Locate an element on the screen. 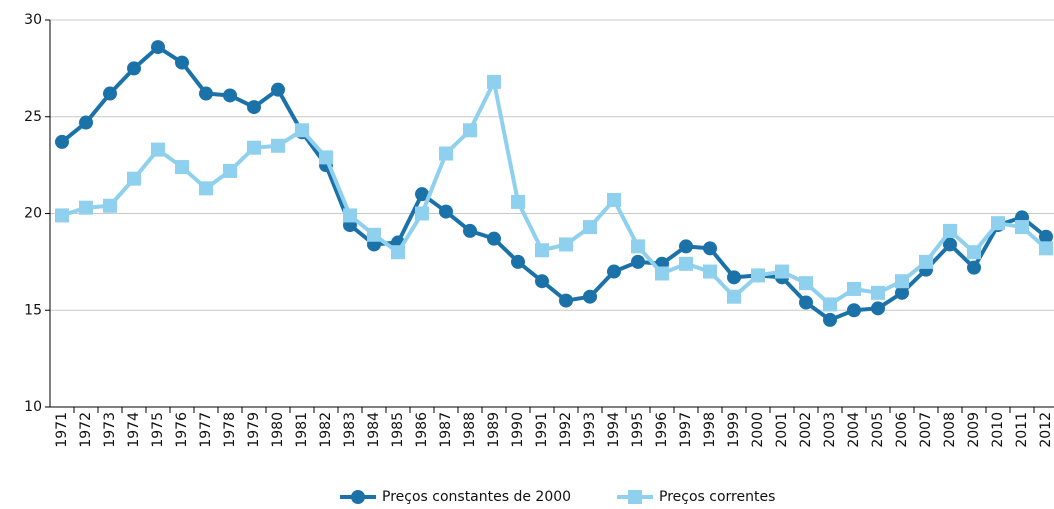 The image size is (1054, 509). y-tick-label: 30 is located at coordinates (33, 20).